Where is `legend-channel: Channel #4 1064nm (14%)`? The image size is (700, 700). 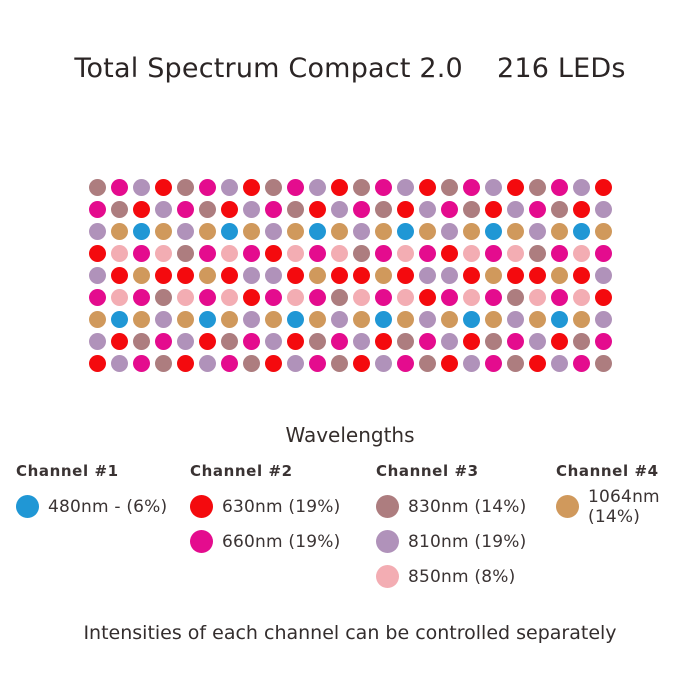 legend-channel: Channel #4 1064nm (14%) is located at coordinates (628, 496).